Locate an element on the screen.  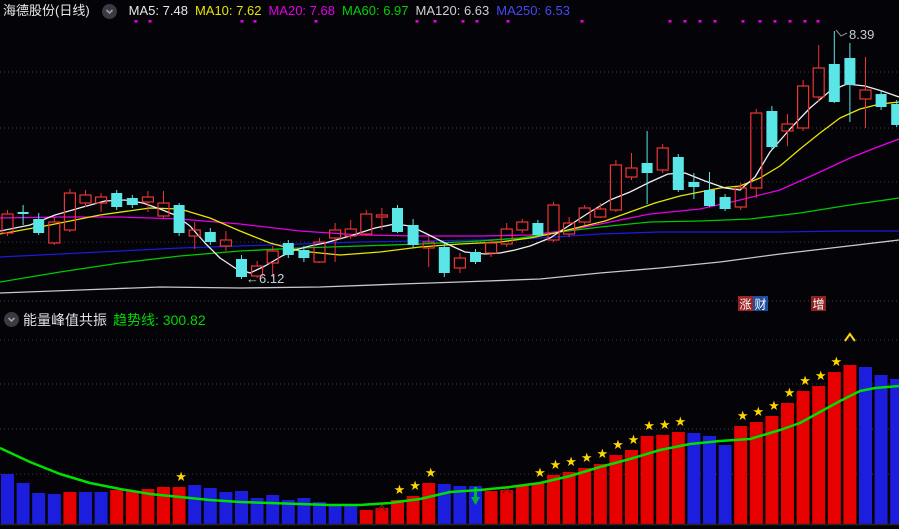
ma120-value: 6.63 is located at coordinates (476, 10).